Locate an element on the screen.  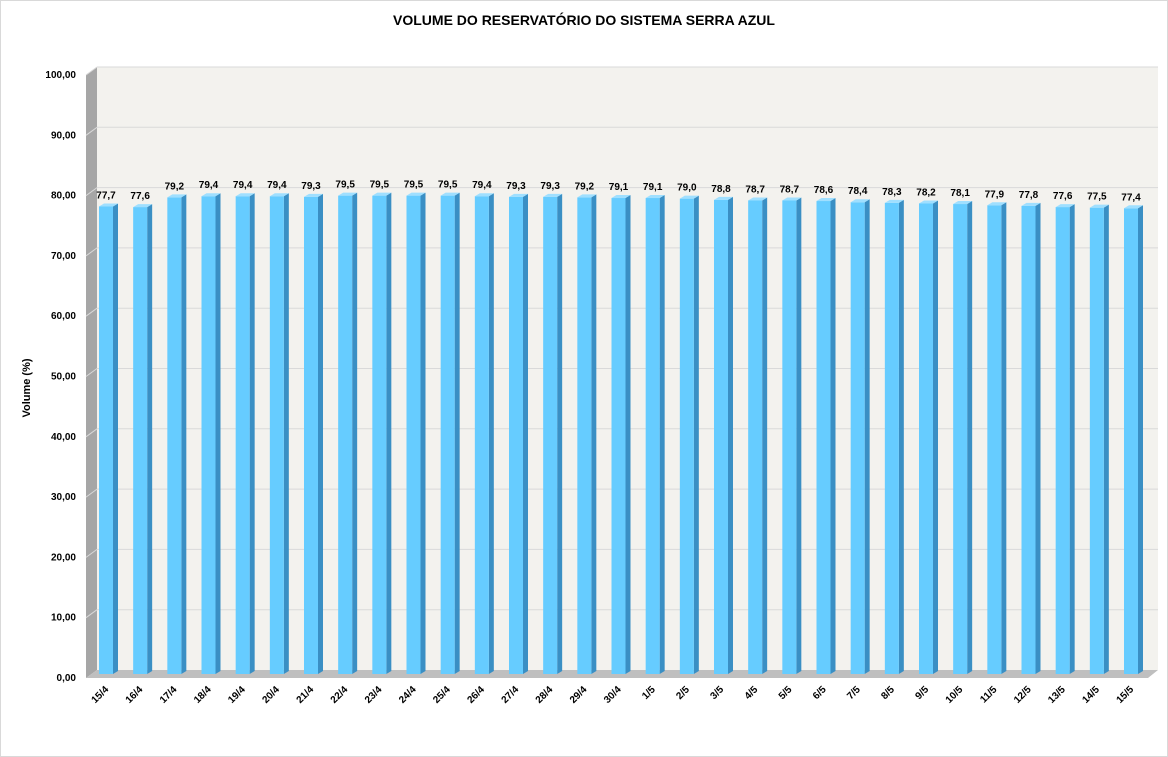
x-tick-label: 20/4 is located at coordinates (271, 695).